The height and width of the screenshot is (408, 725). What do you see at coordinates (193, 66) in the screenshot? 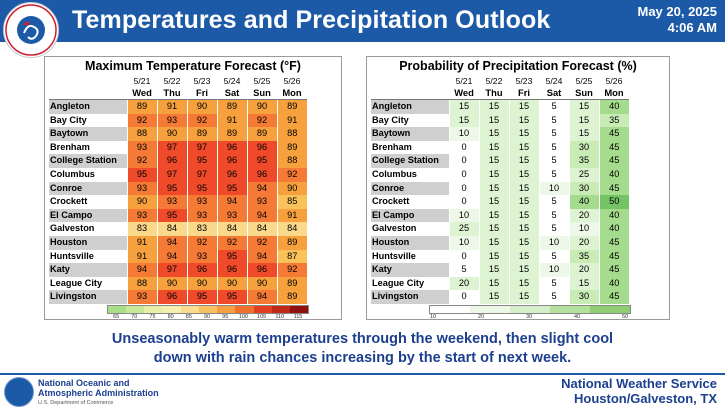
I see `temperature-panel-title: Maximum Temperature Forecast (°F)` at bounding box center [193, 66].